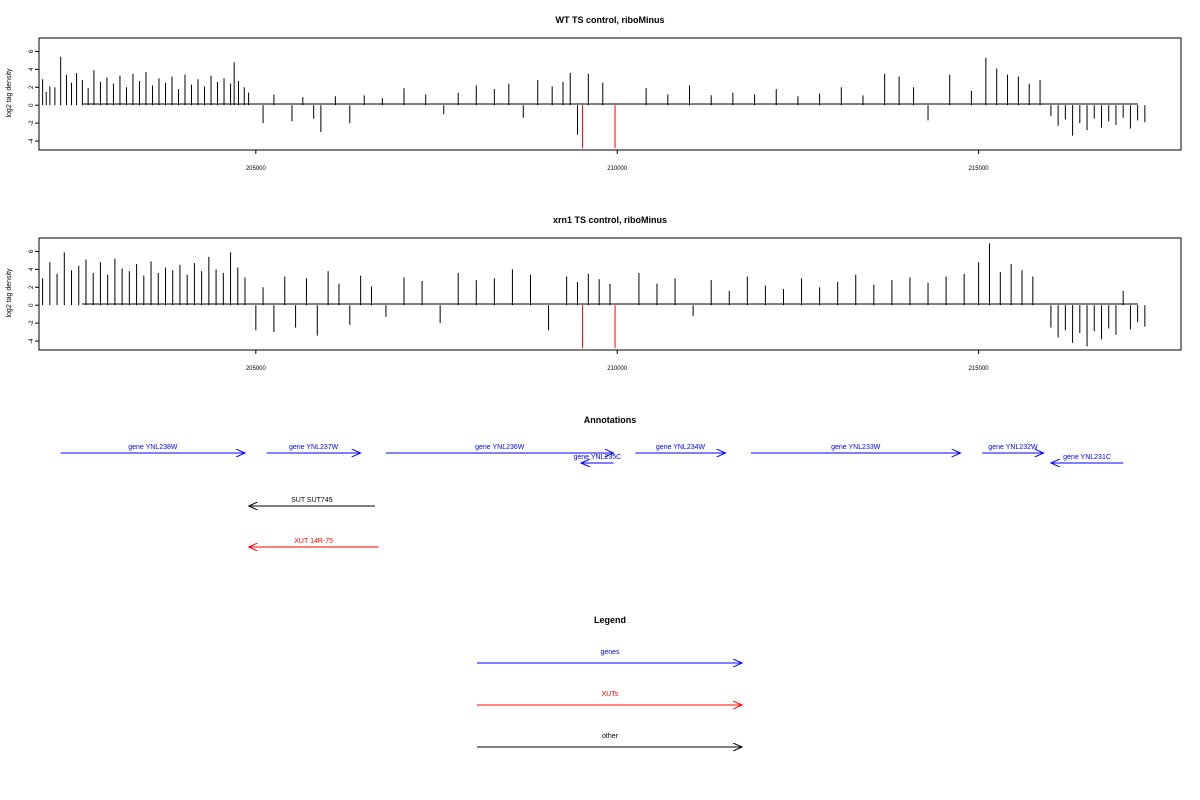  I want to click on legend-label: genes, so click(610, 652).